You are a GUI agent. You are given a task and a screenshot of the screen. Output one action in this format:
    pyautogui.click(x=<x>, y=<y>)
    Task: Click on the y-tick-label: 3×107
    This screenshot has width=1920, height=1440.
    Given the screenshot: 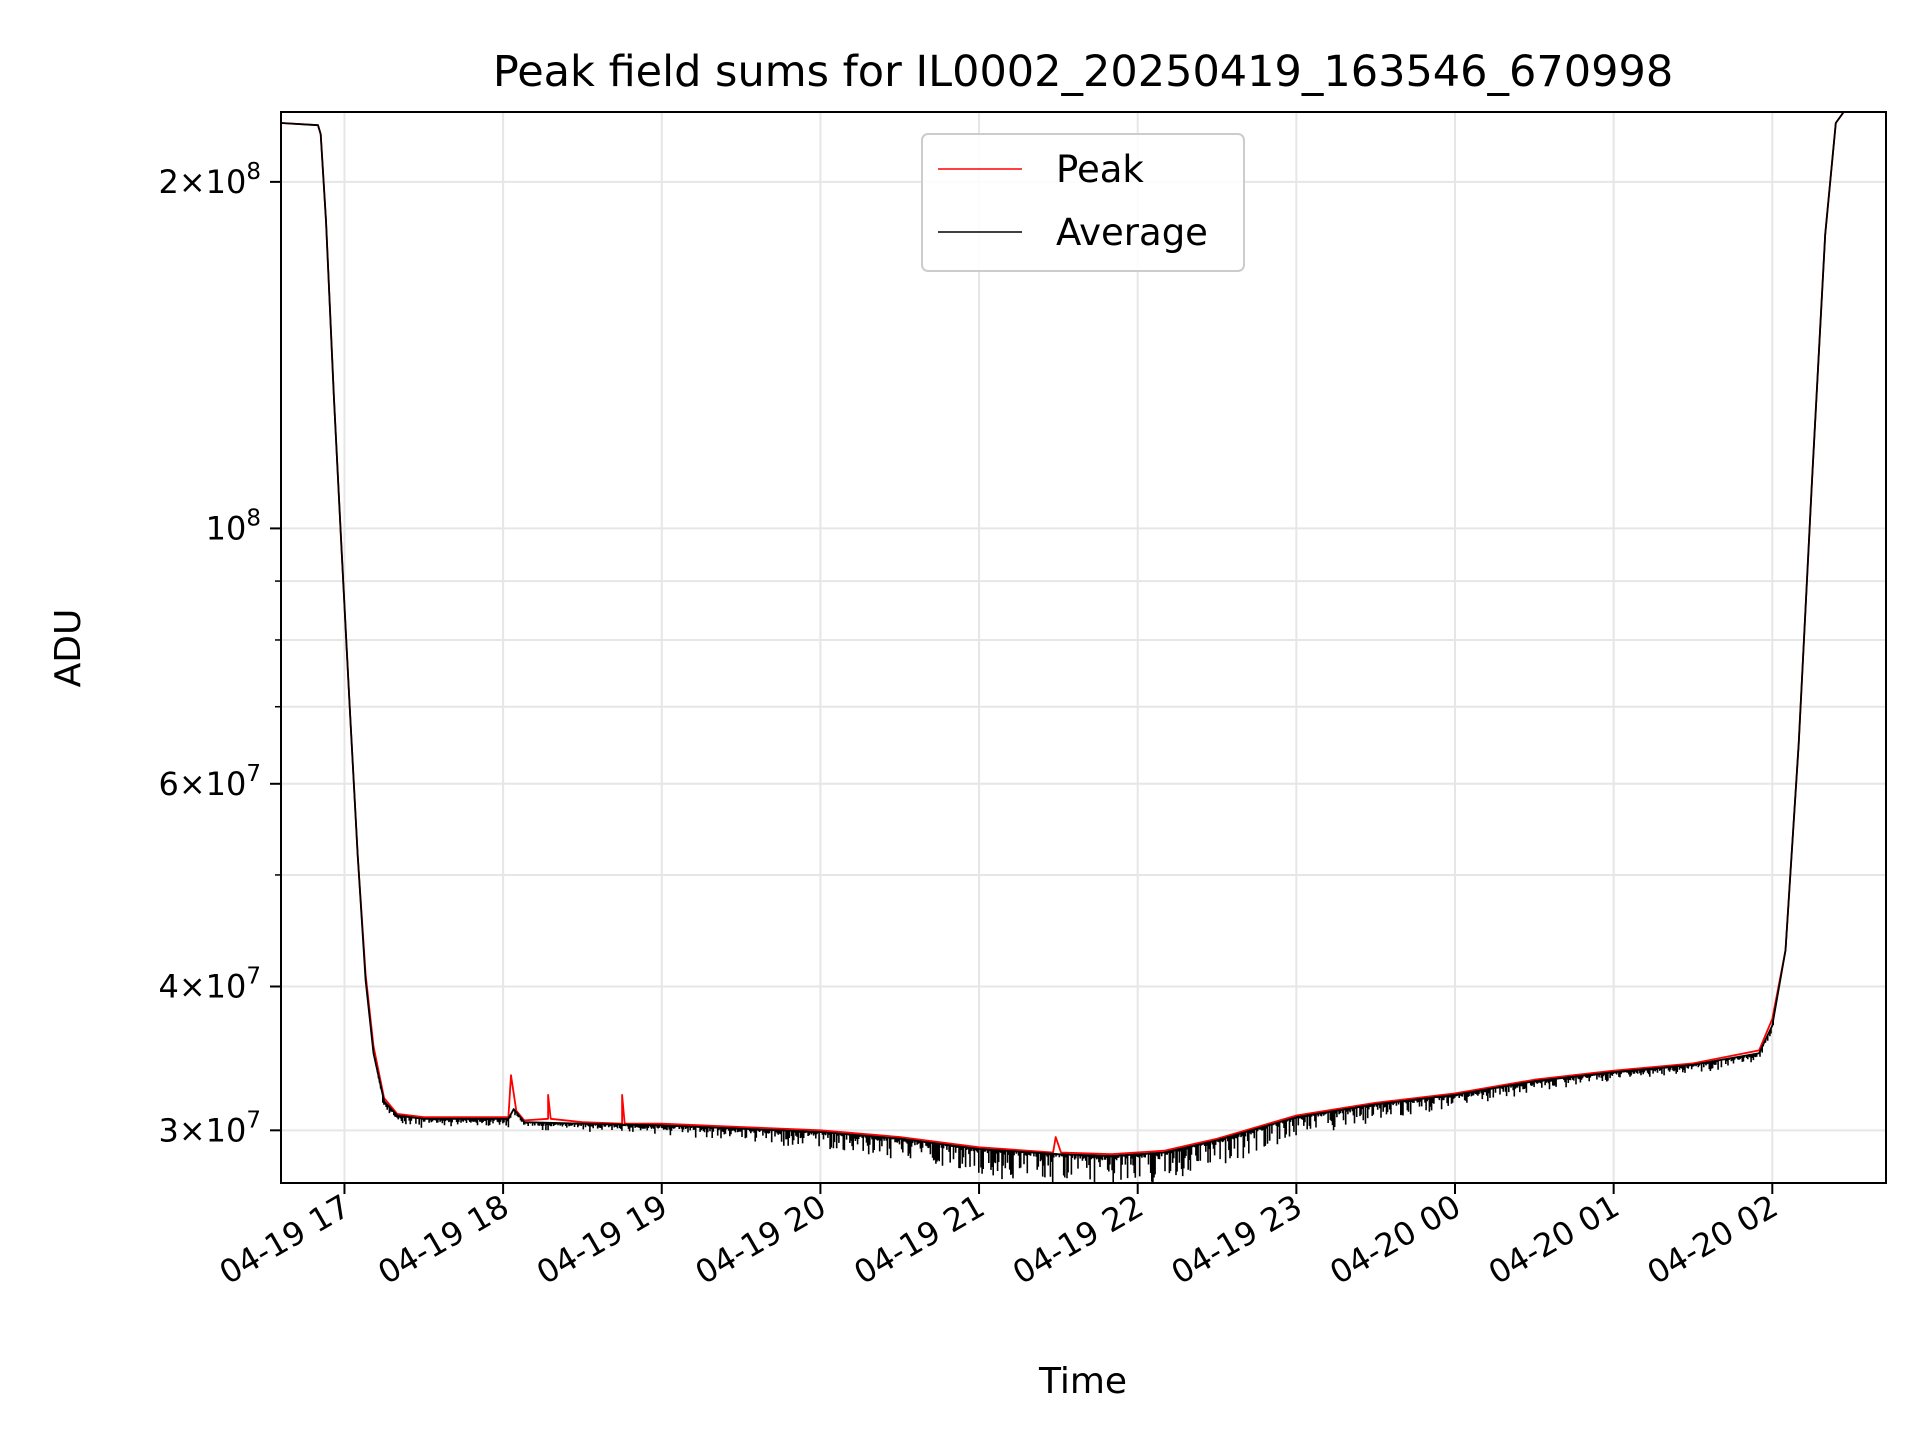 What is the action you would take?
    pyautogui.click(x=209, y=1128)
    